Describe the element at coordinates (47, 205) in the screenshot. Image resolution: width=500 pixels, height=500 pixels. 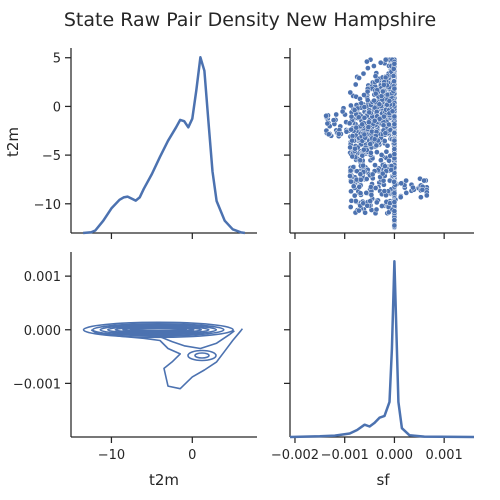
I see `y-tick-label: −10` at that location.